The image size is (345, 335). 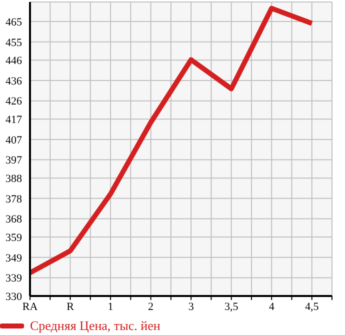 What do you see at coordinates (14, 160) in the screenshot?
I see `y-tick-label: 397` at bounding box center [14, 160].